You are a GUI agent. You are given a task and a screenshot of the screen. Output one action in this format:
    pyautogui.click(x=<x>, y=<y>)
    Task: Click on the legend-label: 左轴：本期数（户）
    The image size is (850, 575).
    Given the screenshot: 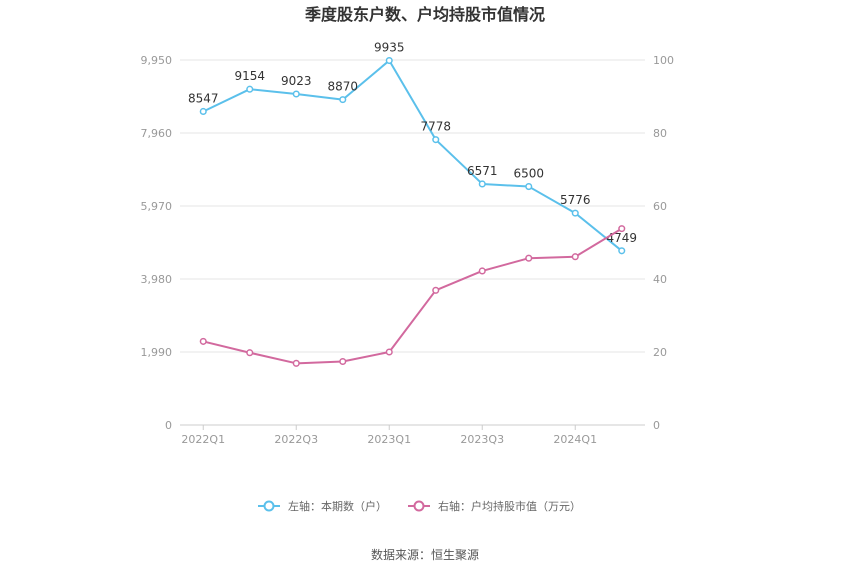 What is the action you would take?
    pyautogui.click(x=337, y=506)
    